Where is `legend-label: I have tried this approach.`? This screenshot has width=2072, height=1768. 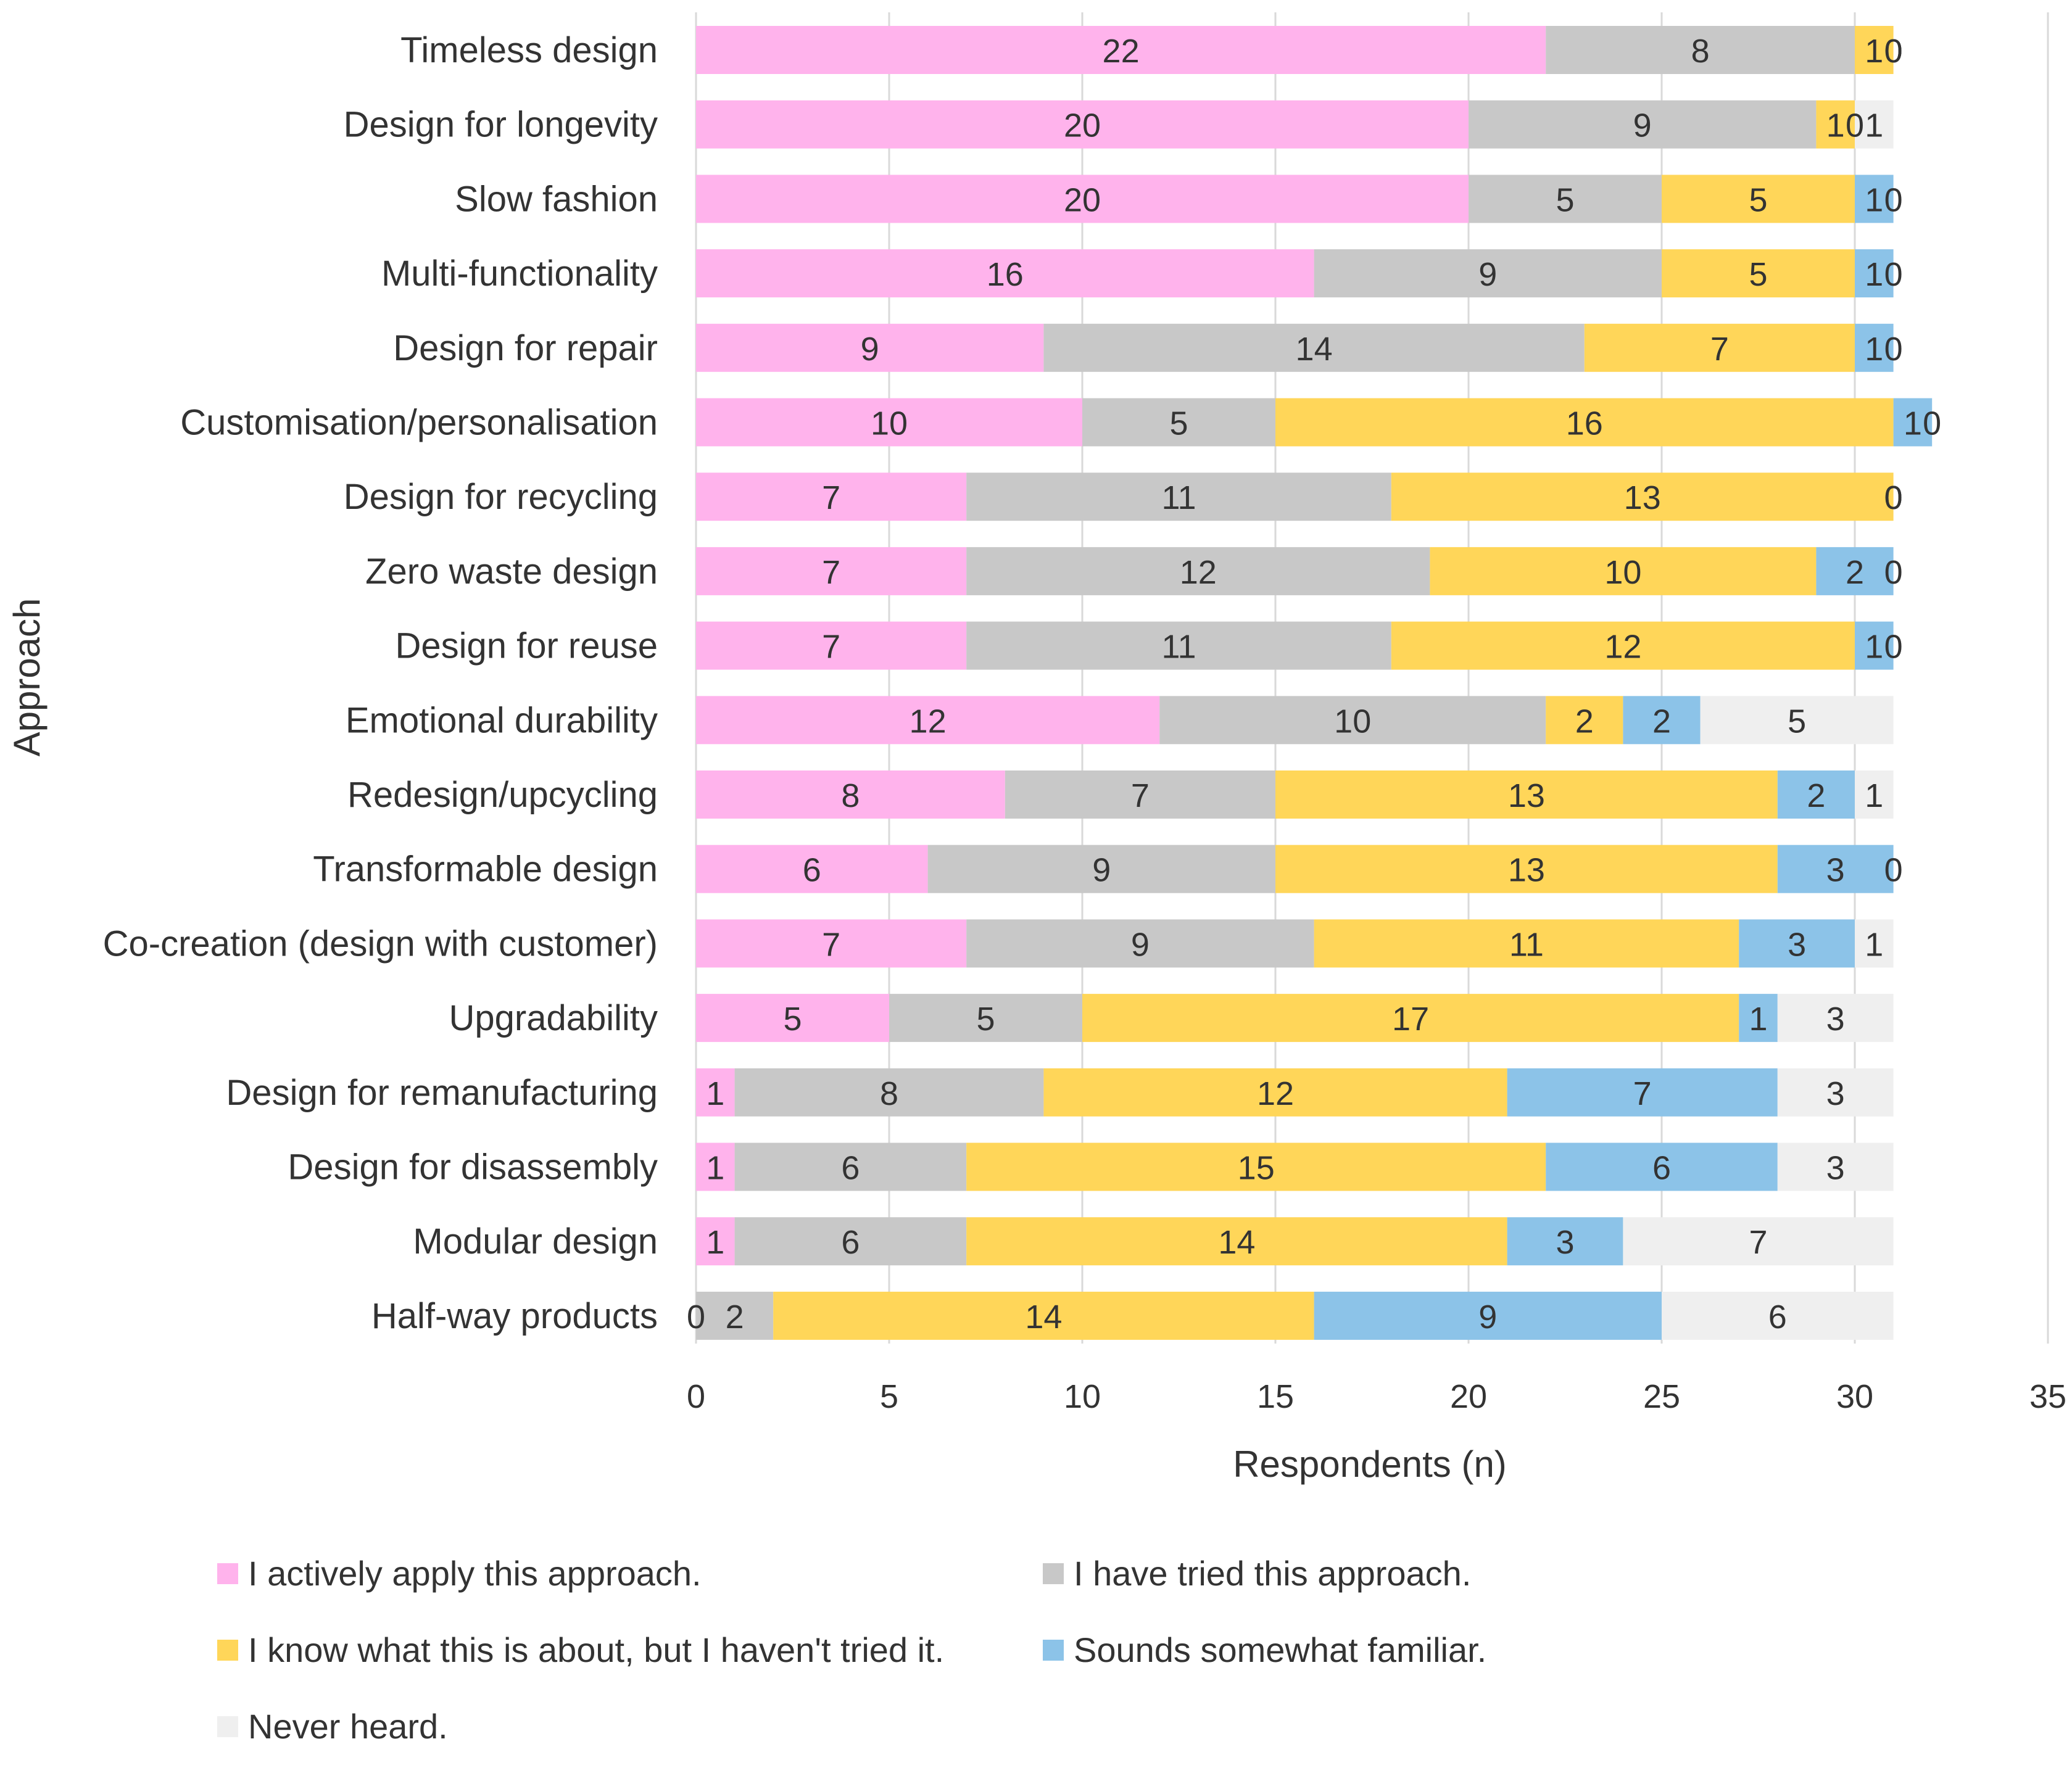 legend-label: I have tried this approach. is located at coordinates (1272, 1573).